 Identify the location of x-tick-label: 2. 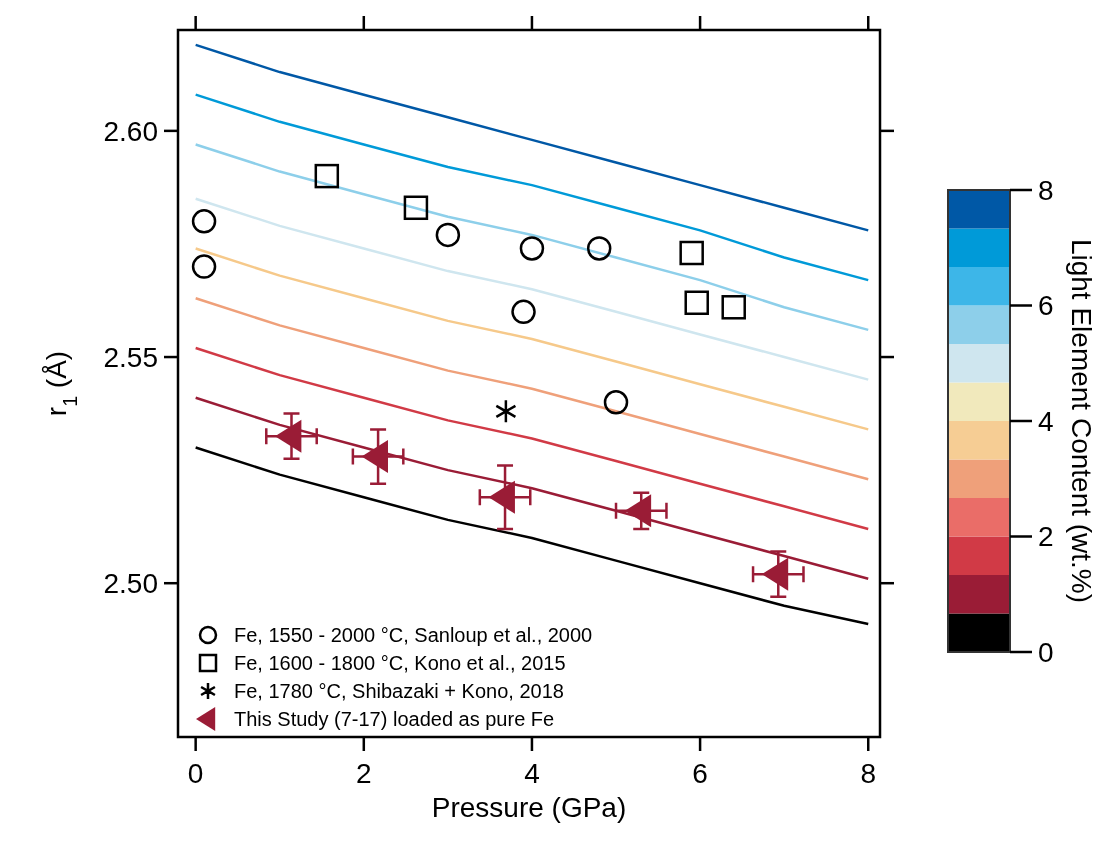
(364, 773).